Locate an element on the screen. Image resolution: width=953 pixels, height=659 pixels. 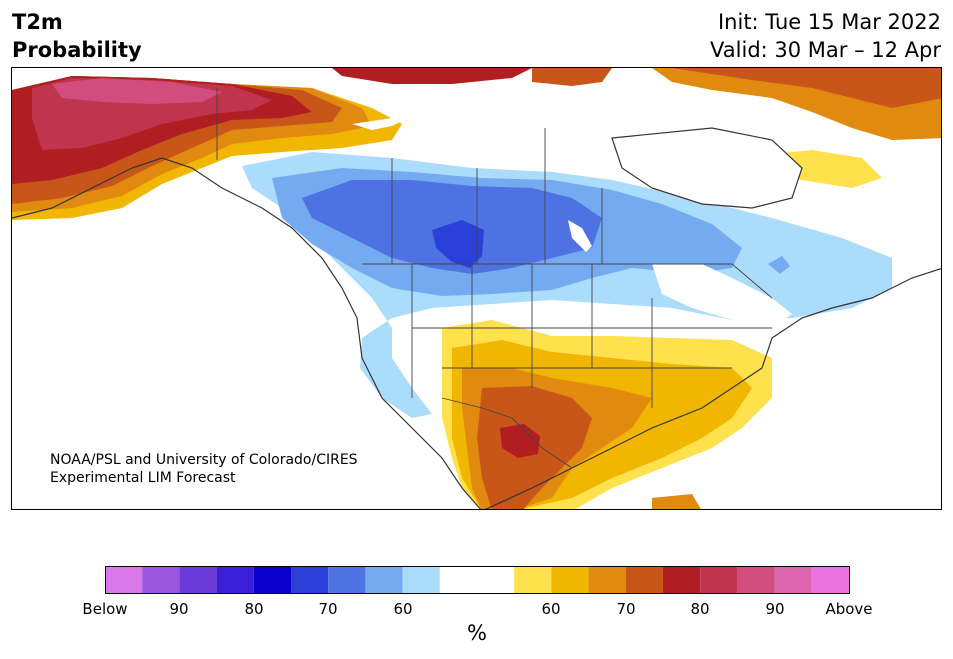
warm-region-alaska-pink is located at coordinates (137, 91).